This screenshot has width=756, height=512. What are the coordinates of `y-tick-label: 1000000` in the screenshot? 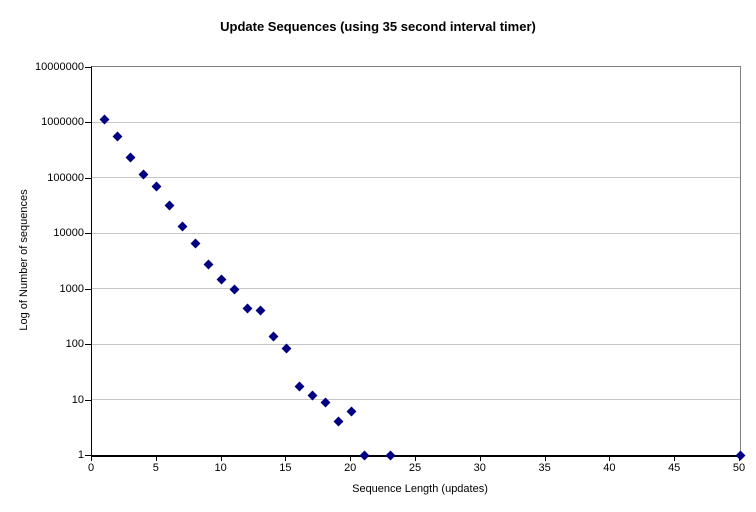 It's located at (62, 122).